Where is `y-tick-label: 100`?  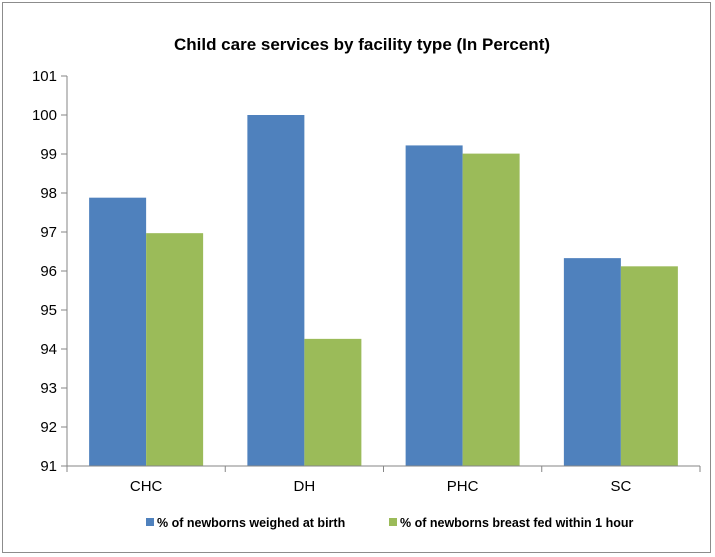
y-tick-label: 100 is located at coordinates (44, 115).